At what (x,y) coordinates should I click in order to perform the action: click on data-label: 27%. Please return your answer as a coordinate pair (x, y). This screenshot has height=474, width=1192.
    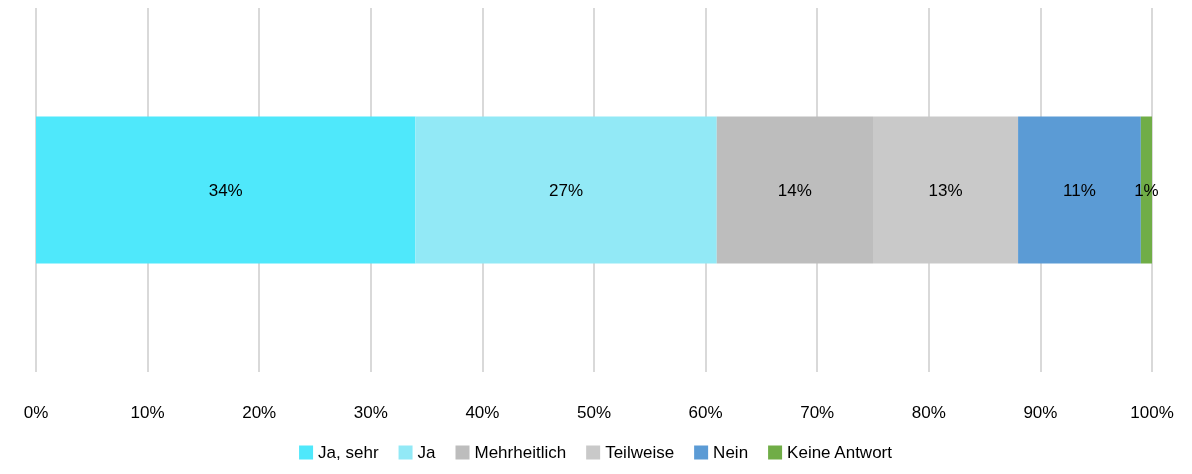
    Looking at the image, I should click on (566, 190).